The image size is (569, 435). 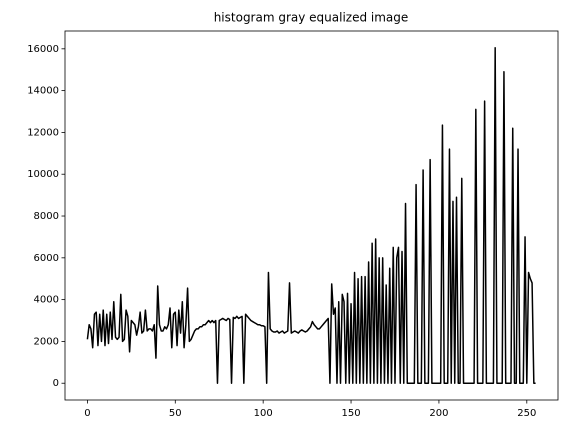 I want to click on y-tick-label: 16000, so click(x=43, y=49).